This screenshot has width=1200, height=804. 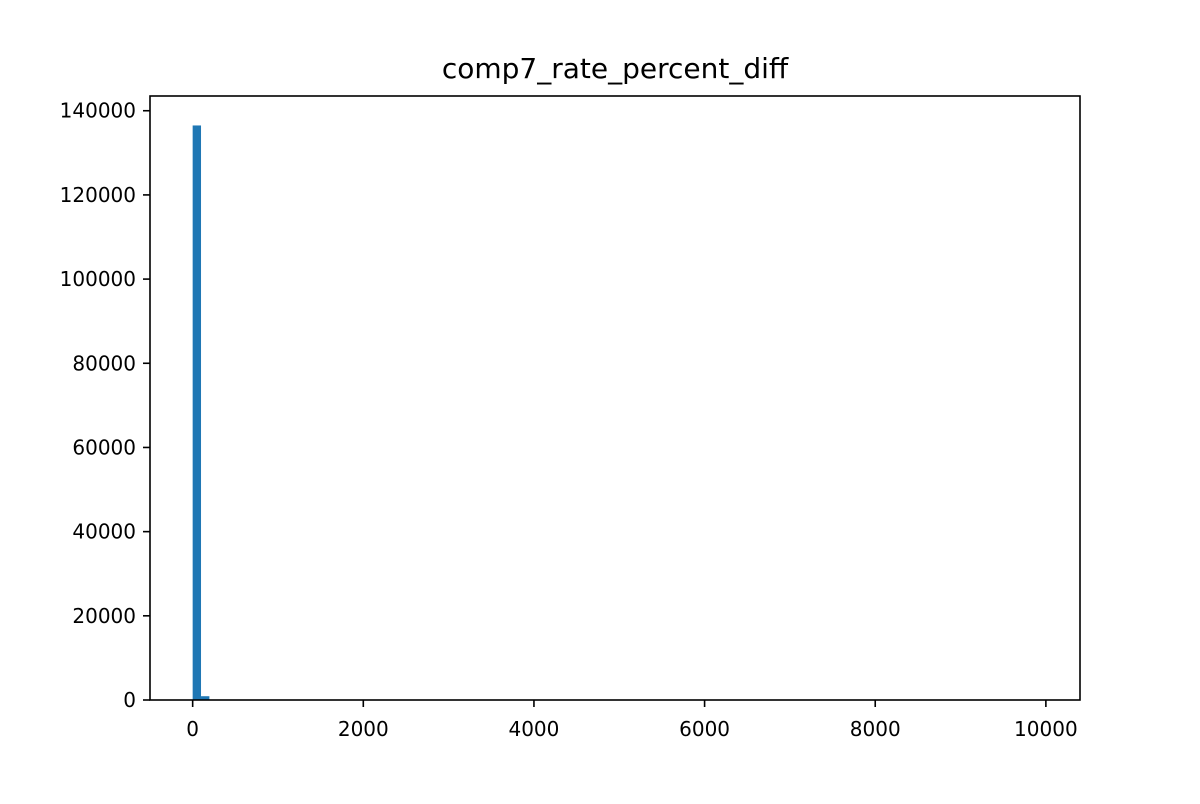 I want to click on y-tick-label: 80000, so click(x=104, y=363).